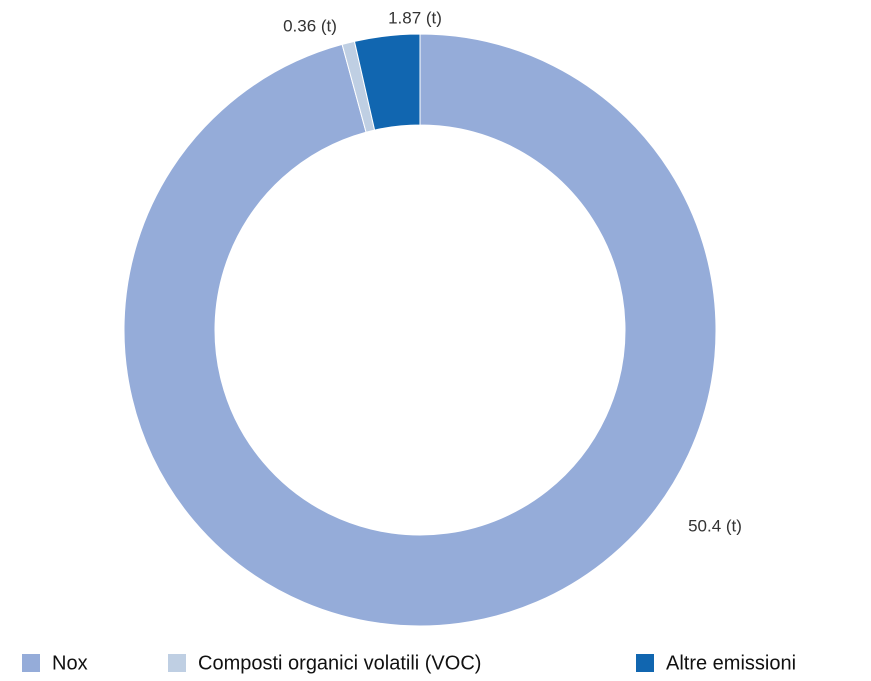  I want to click on legend-label: Composti organici volatili (VOC), so click(339, 663).